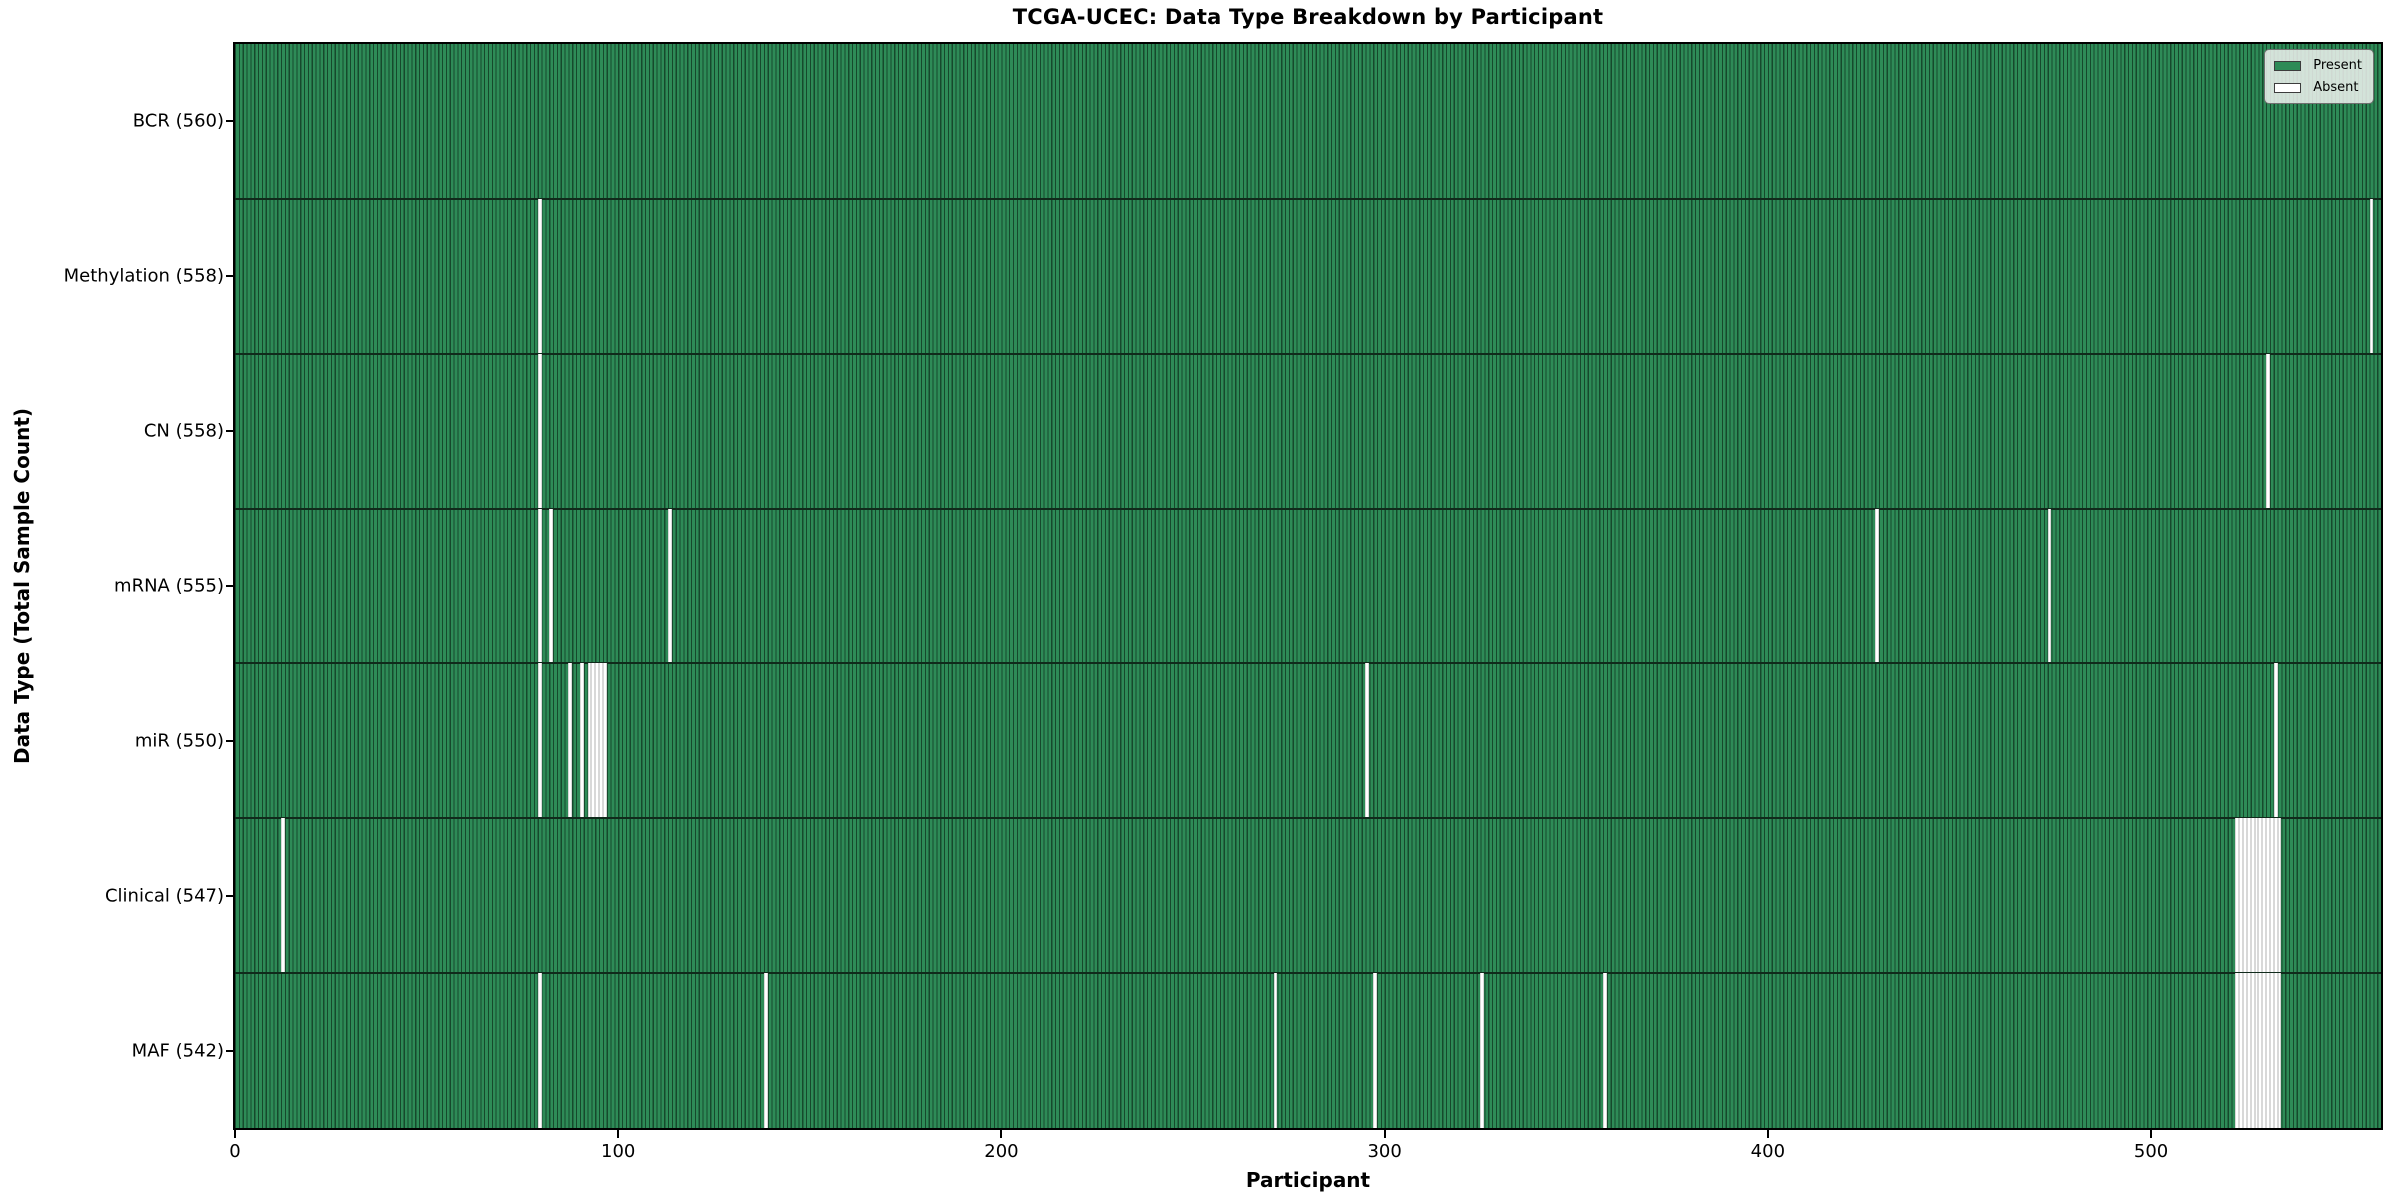 This screenshot has width=2400, height=1200. What do you see at coordinates (1384, 1151) in the screenshot?
I see `x-tick-label: 300` at bounding box center [1384, 1151].